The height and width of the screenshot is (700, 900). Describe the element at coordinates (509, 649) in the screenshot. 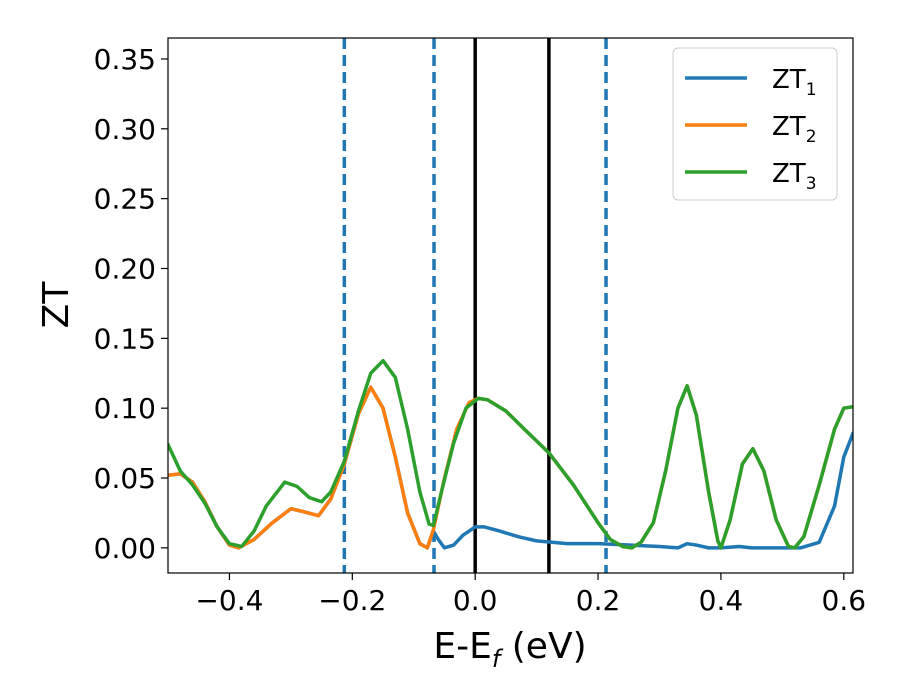

I see `x-axis-title: E-Ef (eV)` at that location.